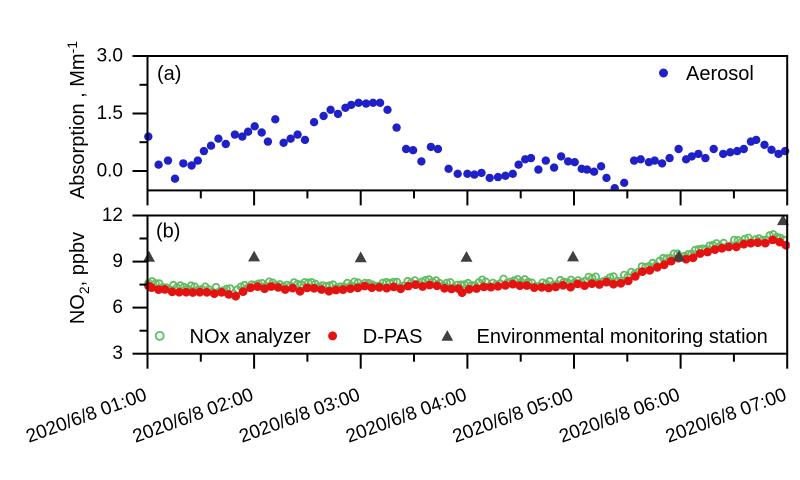 This screenshot has height=480, width=800. I want to click on svg-text: 1.5, so click(110, 113).